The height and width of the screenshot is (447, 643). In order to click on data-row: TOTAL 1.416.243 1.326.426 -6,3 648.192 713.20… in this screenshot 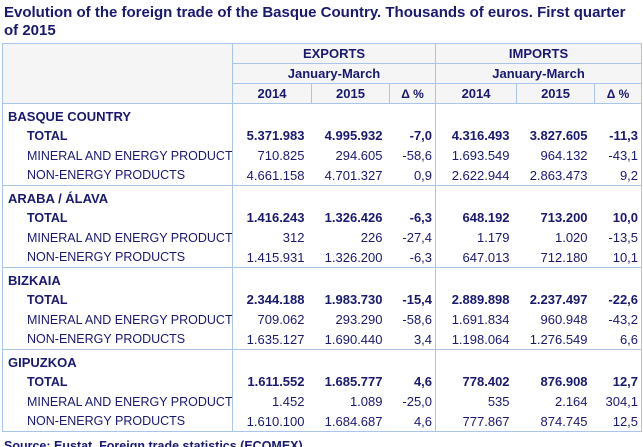, I will do `click(322, 217)`.